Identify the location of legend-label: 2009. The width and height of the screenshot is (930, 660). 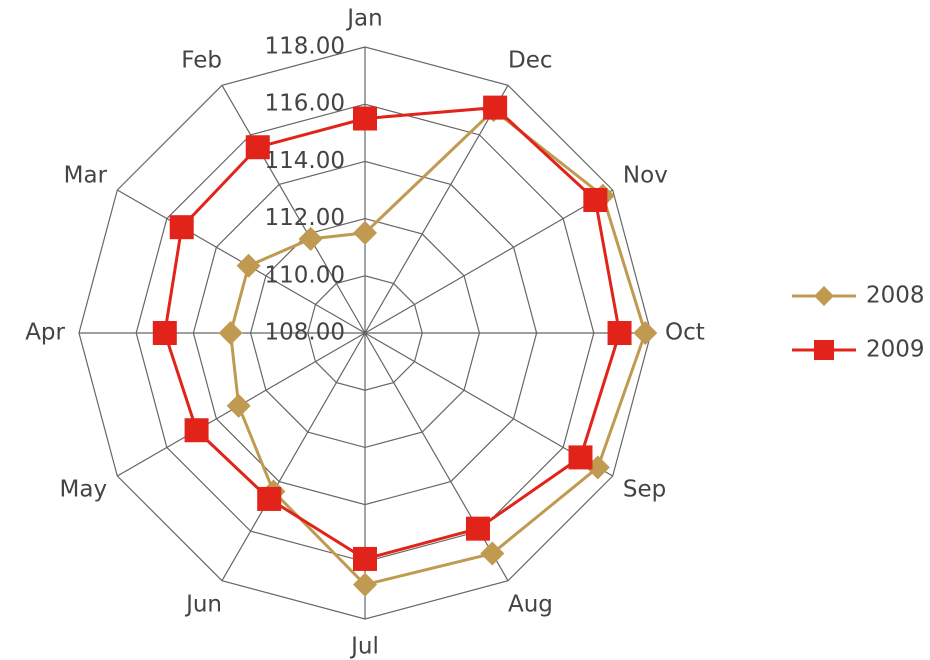
(895, 350).